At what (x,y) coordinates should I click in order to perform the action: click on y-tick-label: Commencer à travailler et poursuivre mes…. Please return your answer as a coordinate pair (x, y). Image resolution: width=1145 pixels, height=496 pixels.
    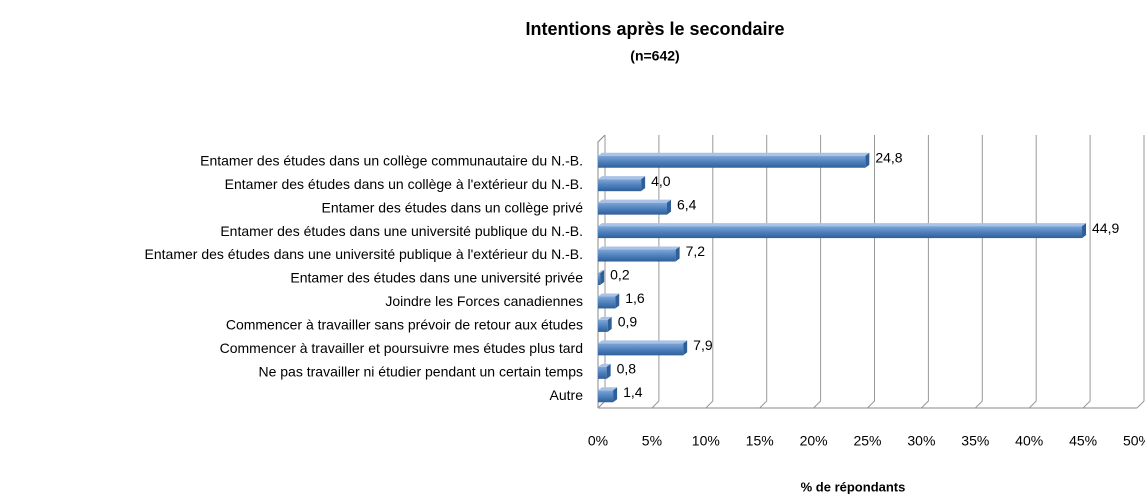
    Looking at the image, I should click on (401, 348).